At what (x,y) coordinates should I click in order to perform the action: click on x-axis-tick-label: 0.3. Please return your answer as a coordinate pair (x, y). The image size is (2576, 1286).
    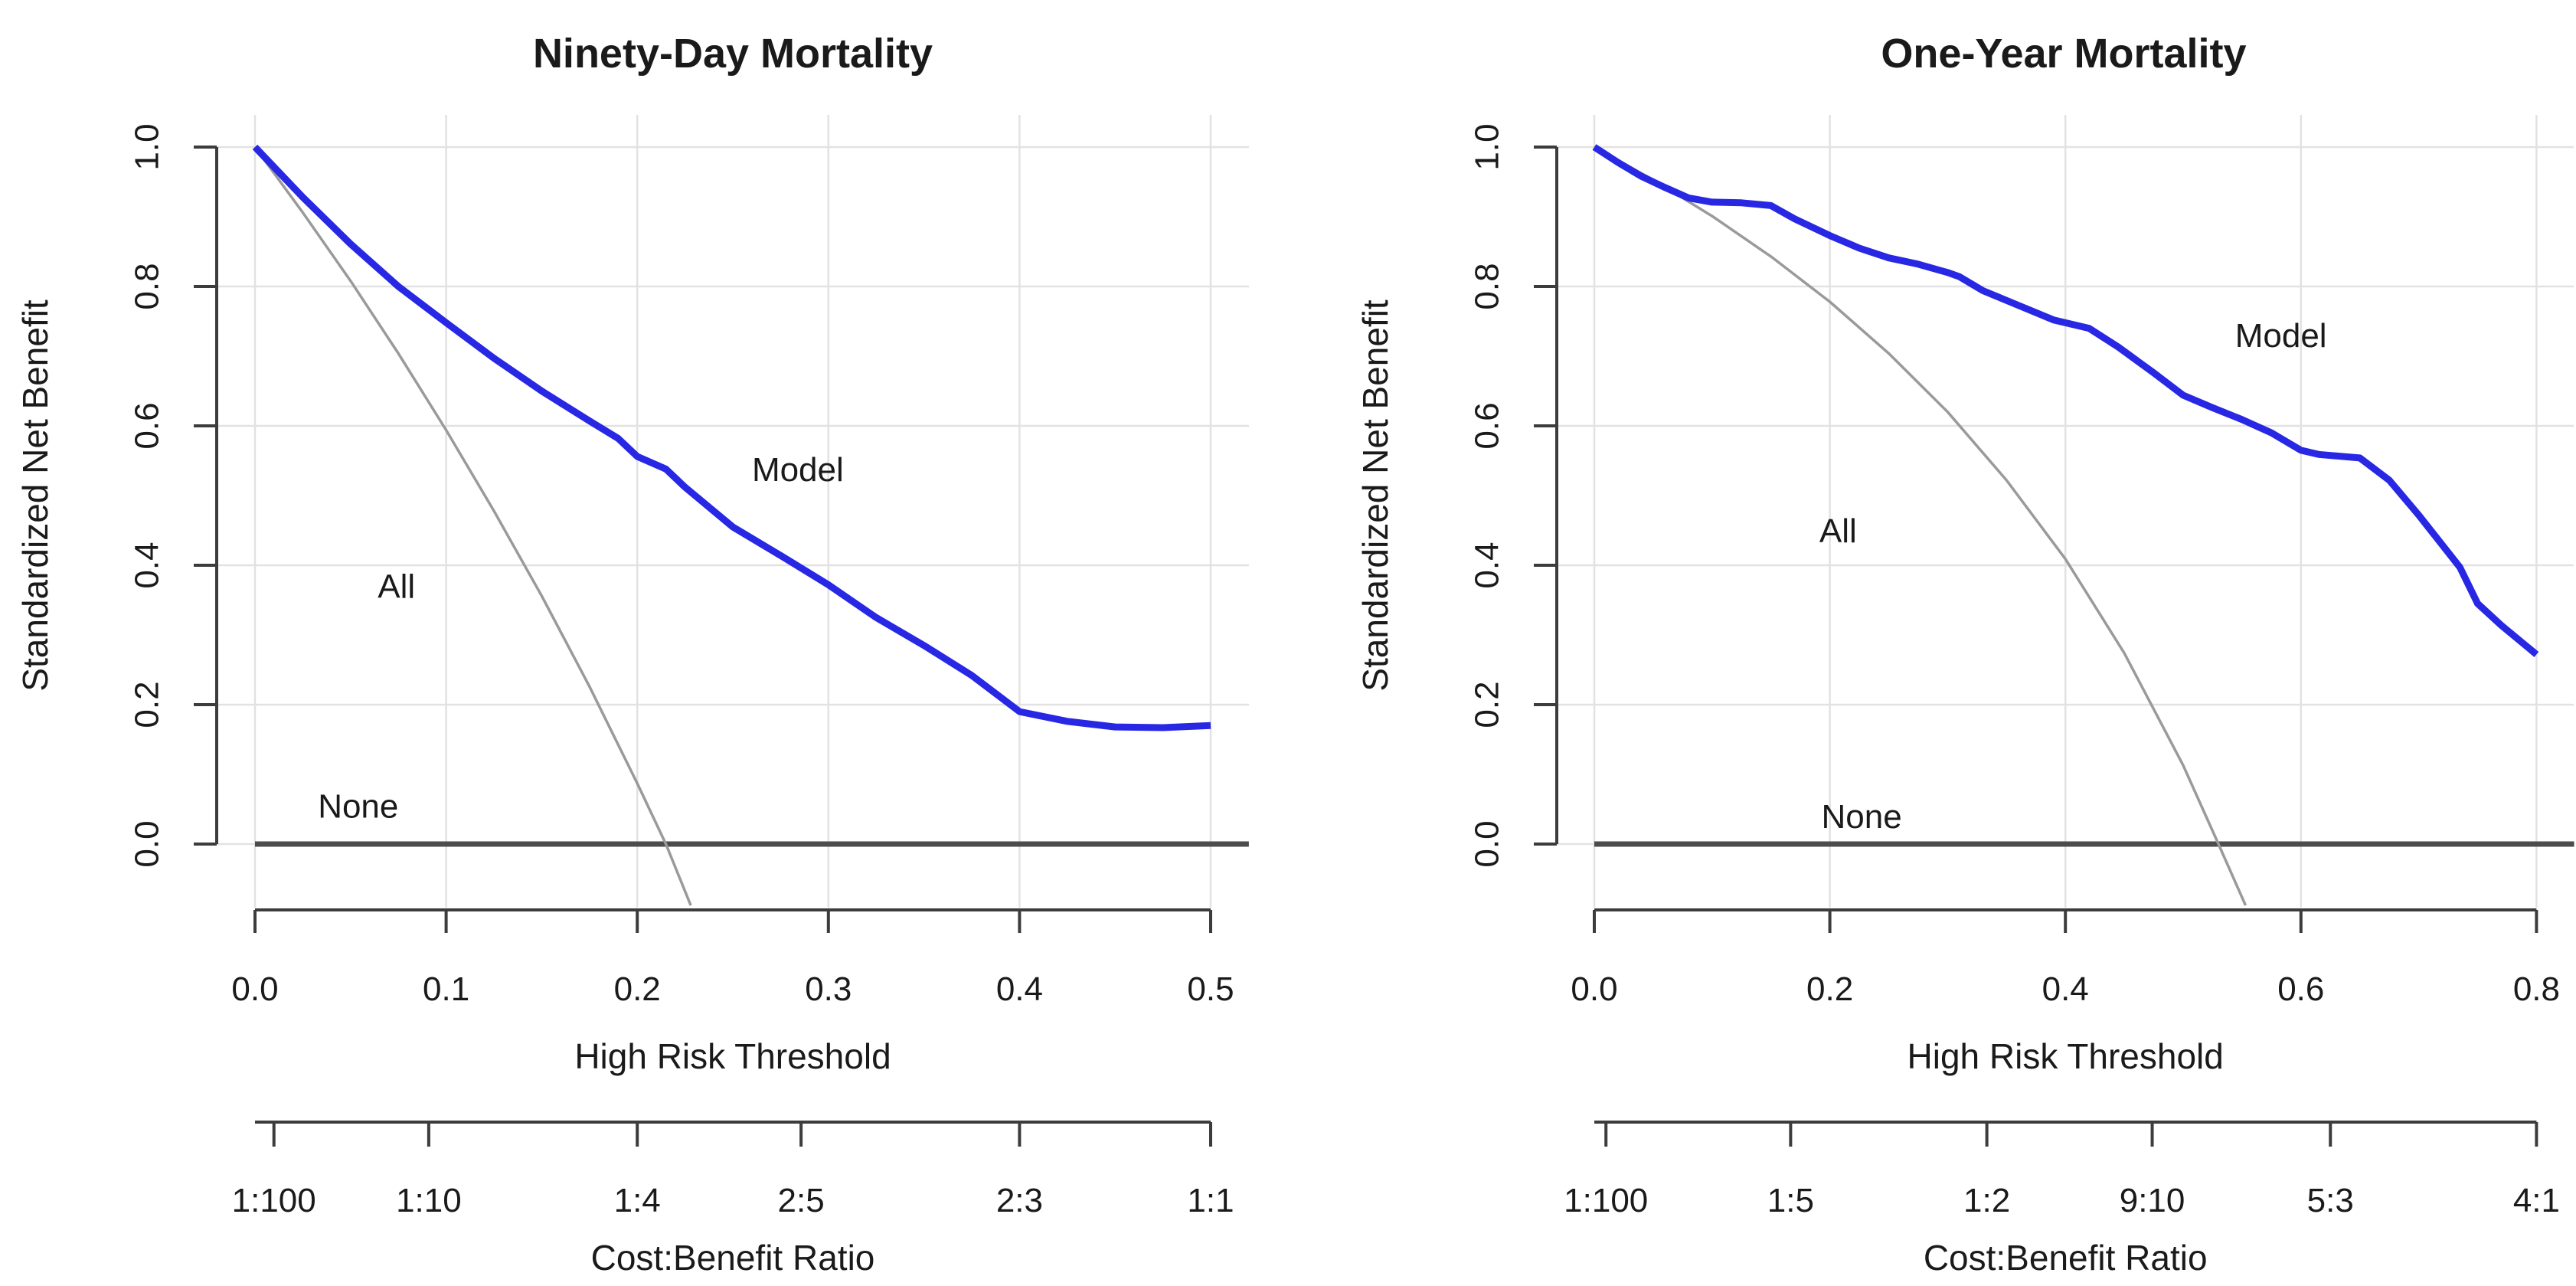
    Looking at the image, I should click on (828, 989).